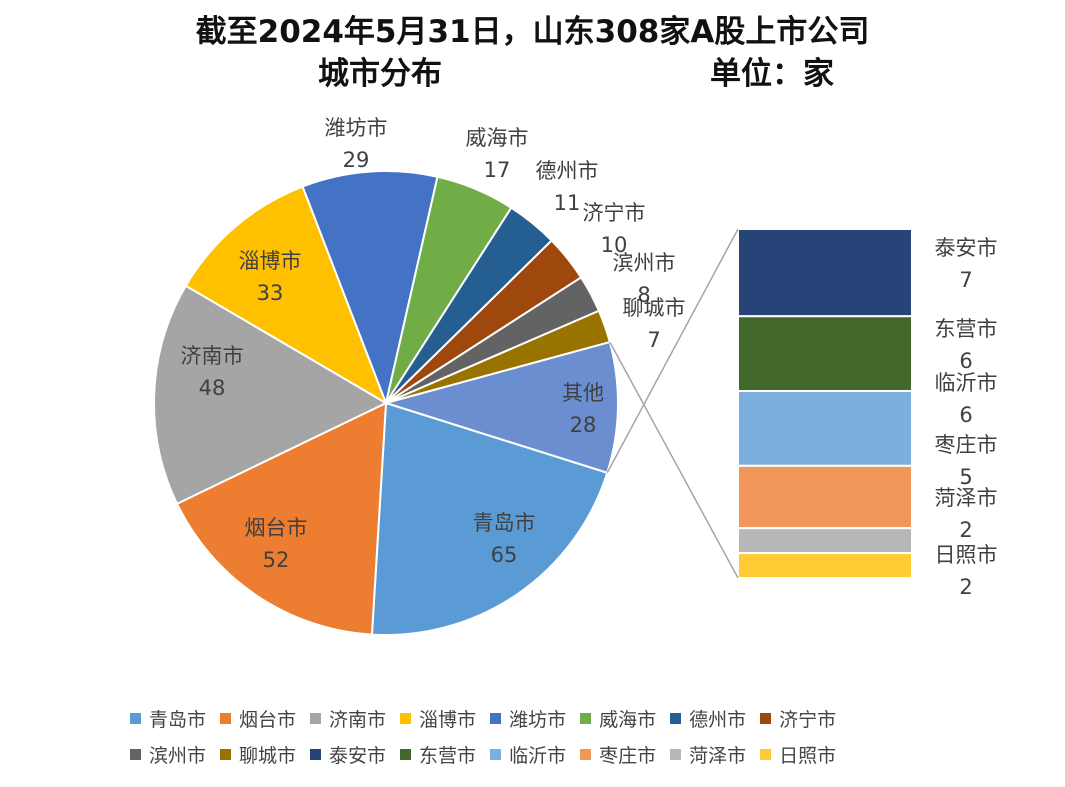 Image resolution: width=1065 pixels, height=787 pixels. I want to click on legend-item: 济南市, so click(348, 718).